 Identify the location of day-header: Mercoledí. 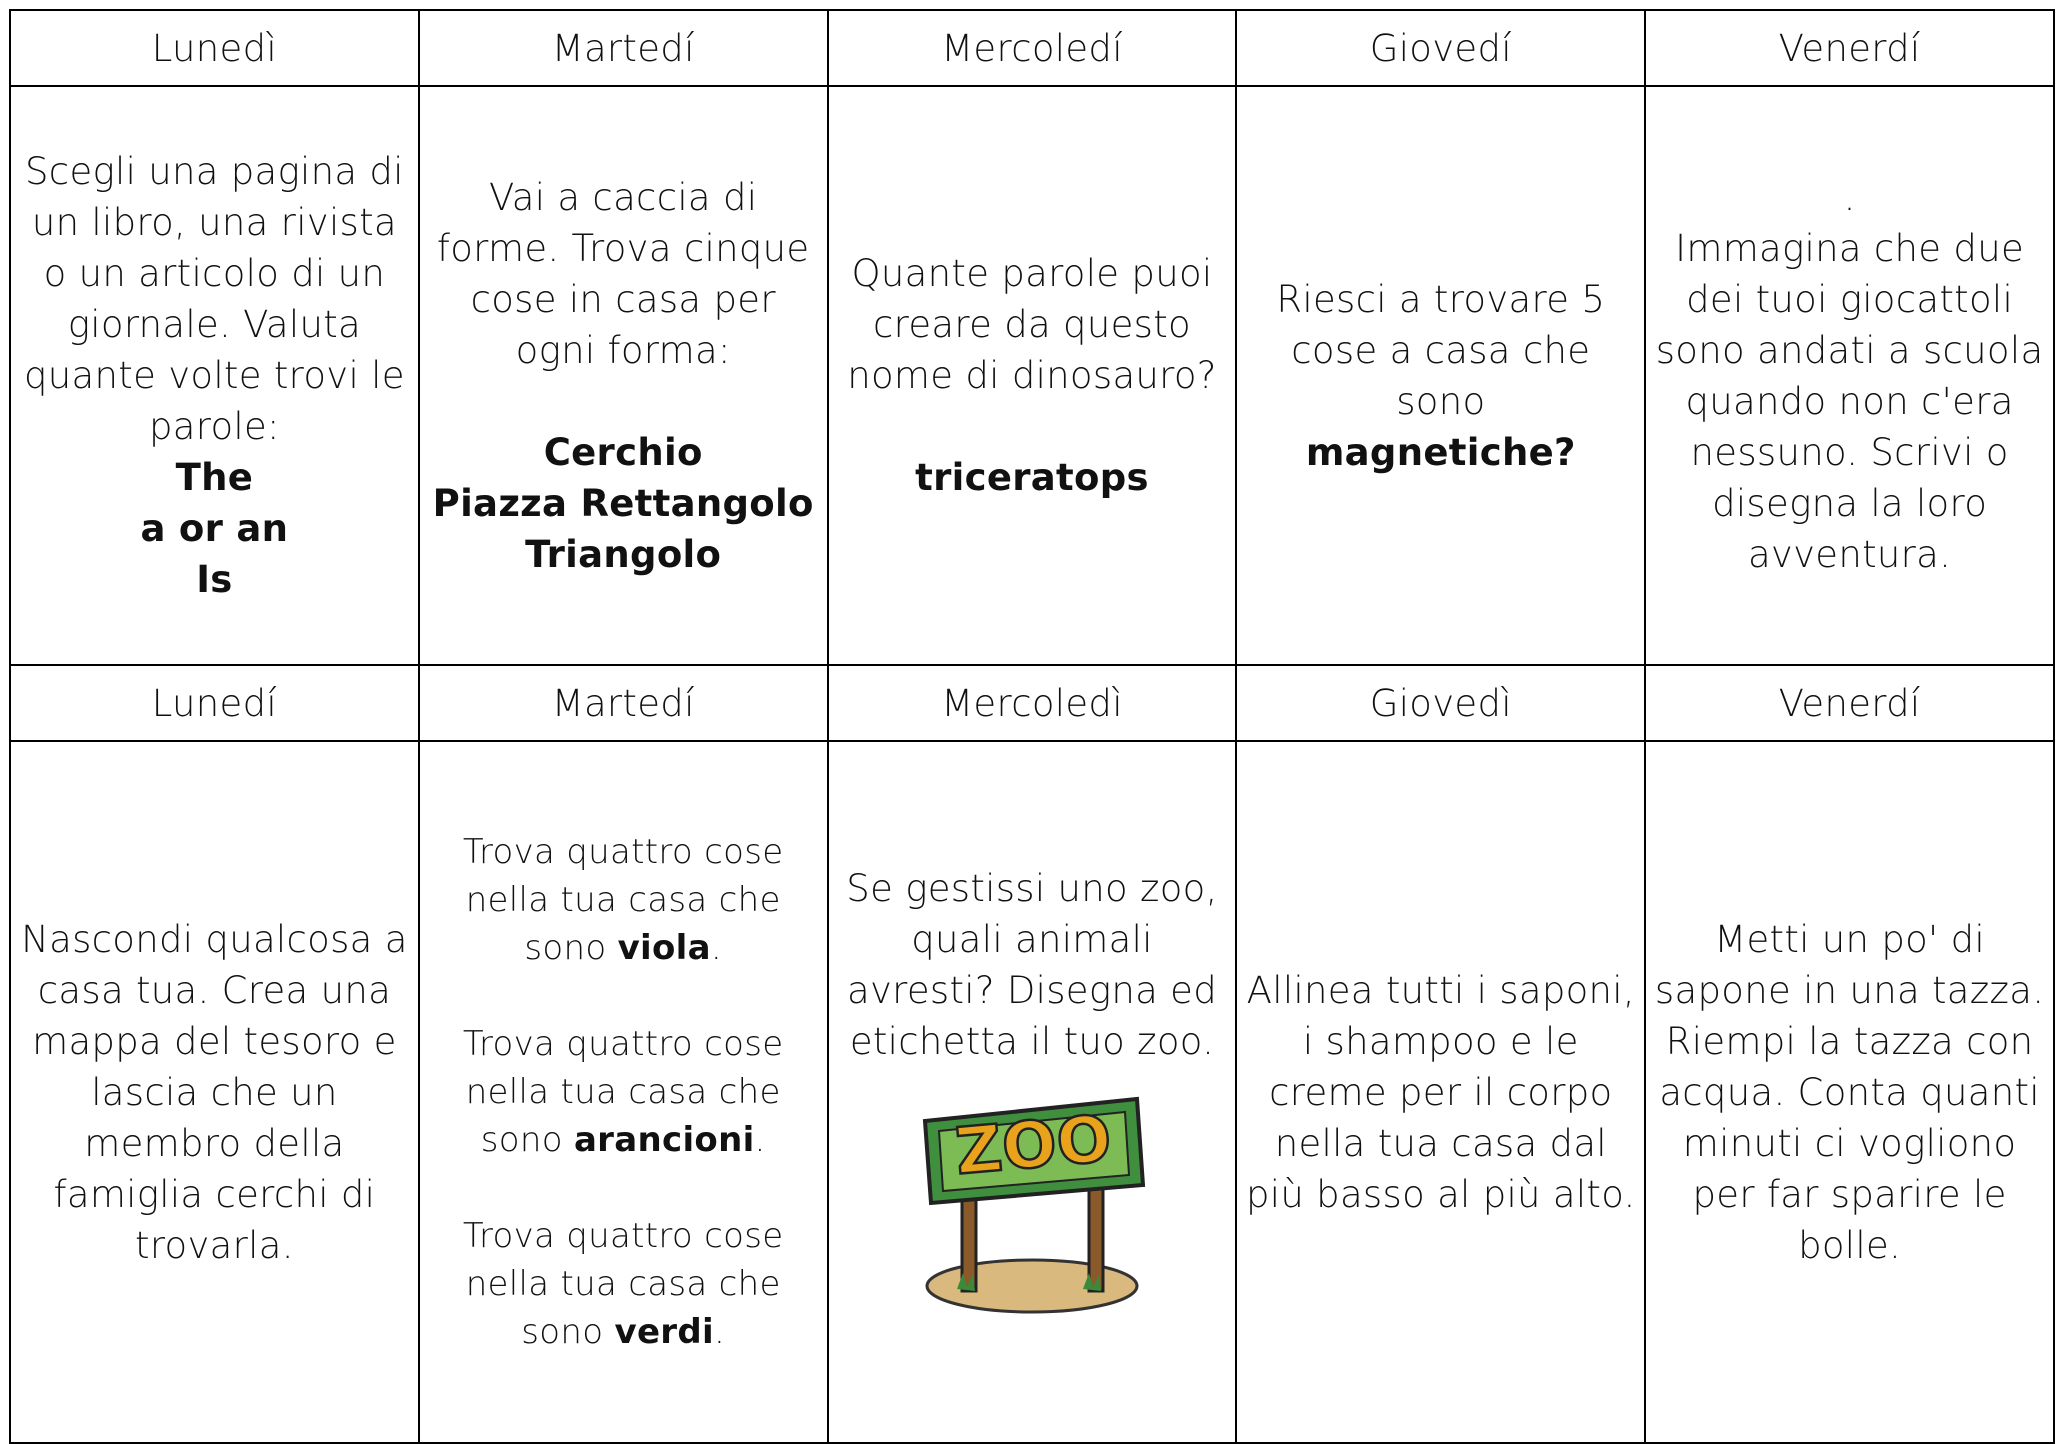
(1032, 48).